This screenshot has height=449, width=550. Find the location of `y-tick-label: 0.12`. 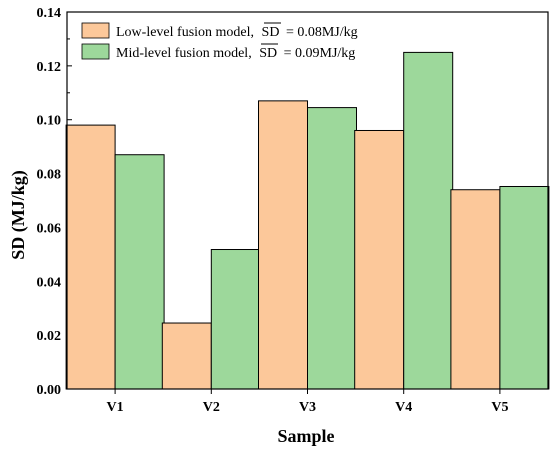

y-tick-label: 0.12 is located at coordinates (49, 67).